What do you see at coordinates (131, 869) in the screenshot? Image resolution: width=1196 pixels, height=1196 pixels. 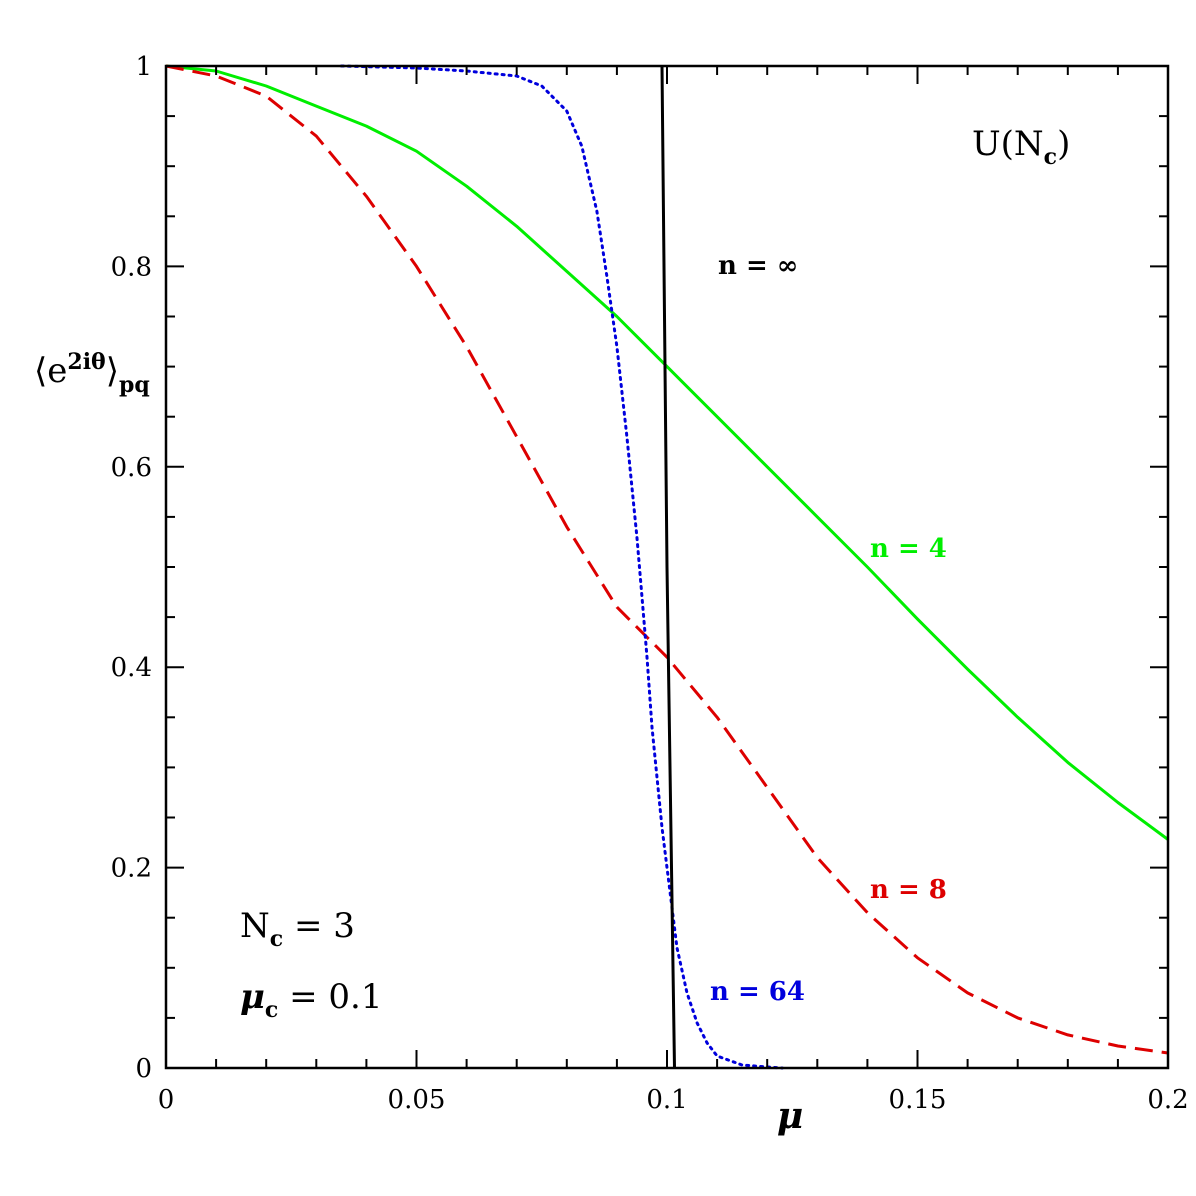 I see `y-tick-label: 0.2` at bounding box center [131, 869].